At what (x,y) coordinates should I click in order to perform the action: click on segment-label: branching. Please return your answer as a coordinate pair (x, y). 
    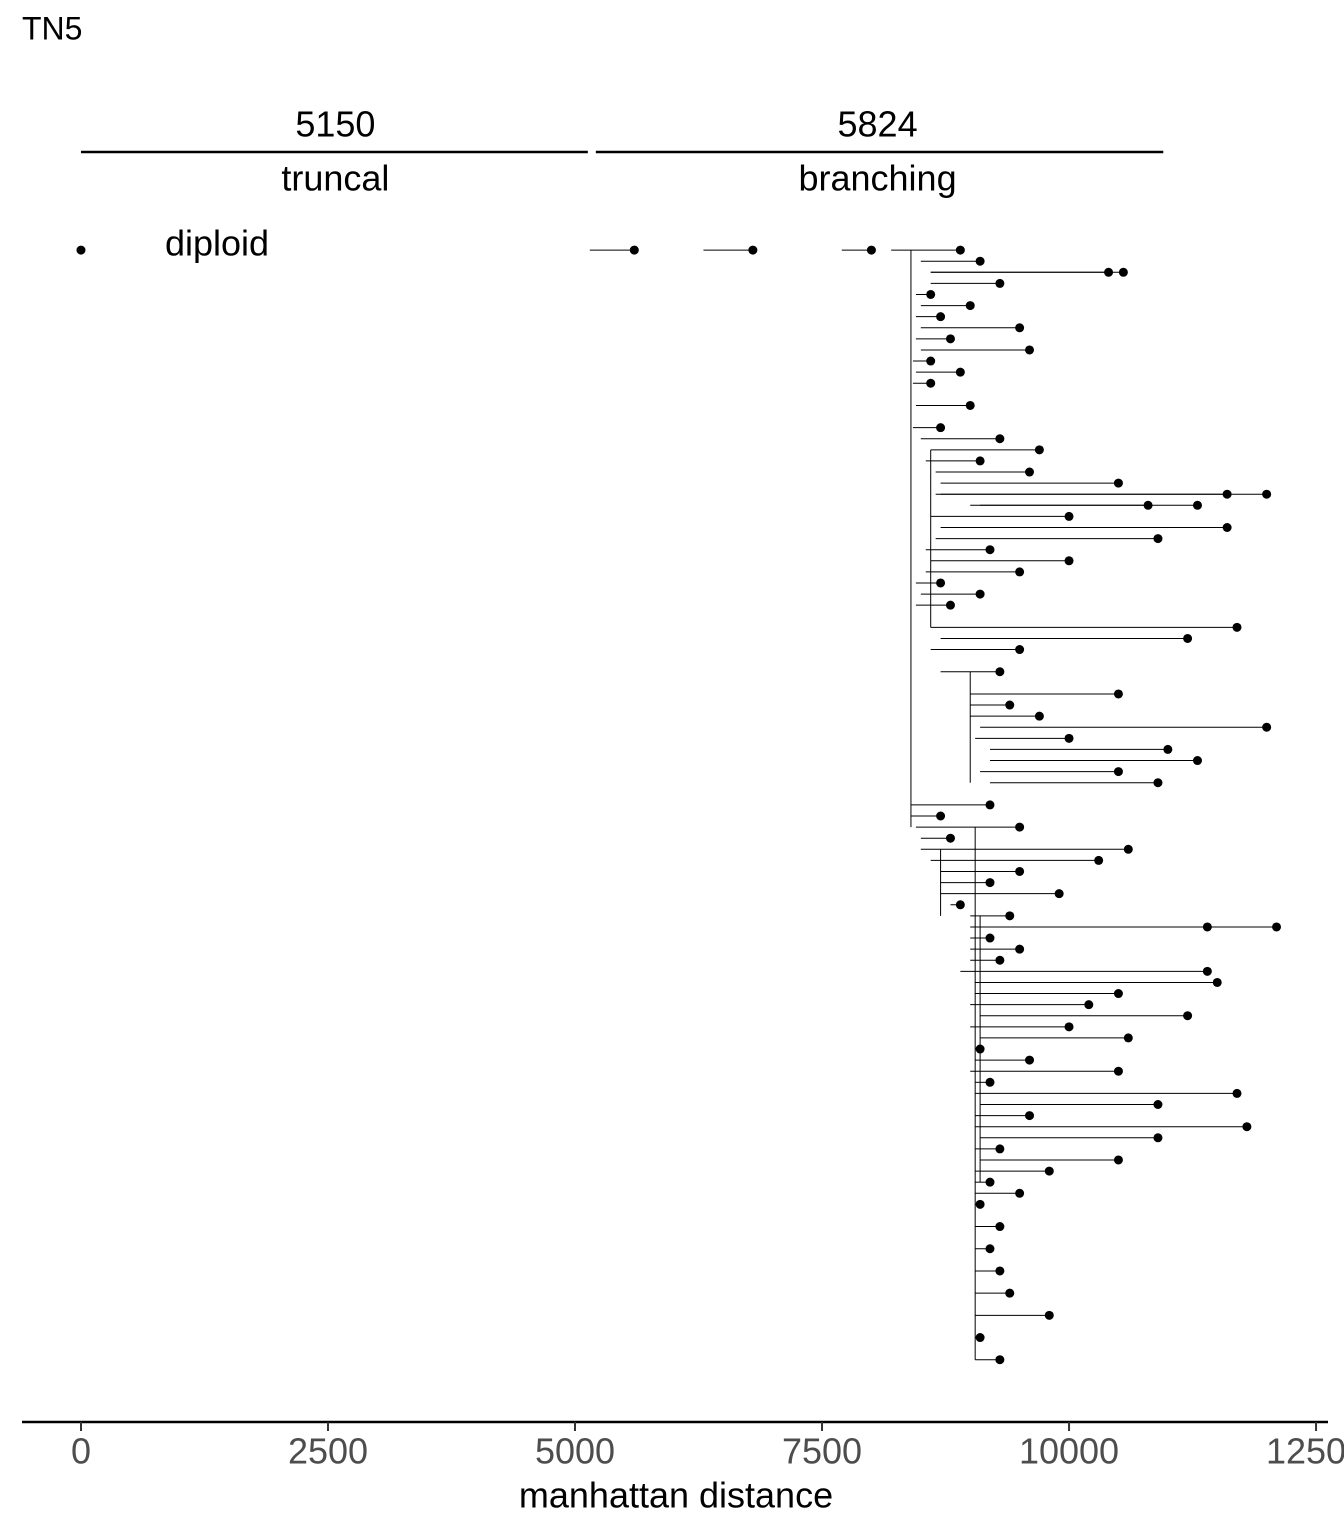
    Looking at the image, I should click on (877, 178).